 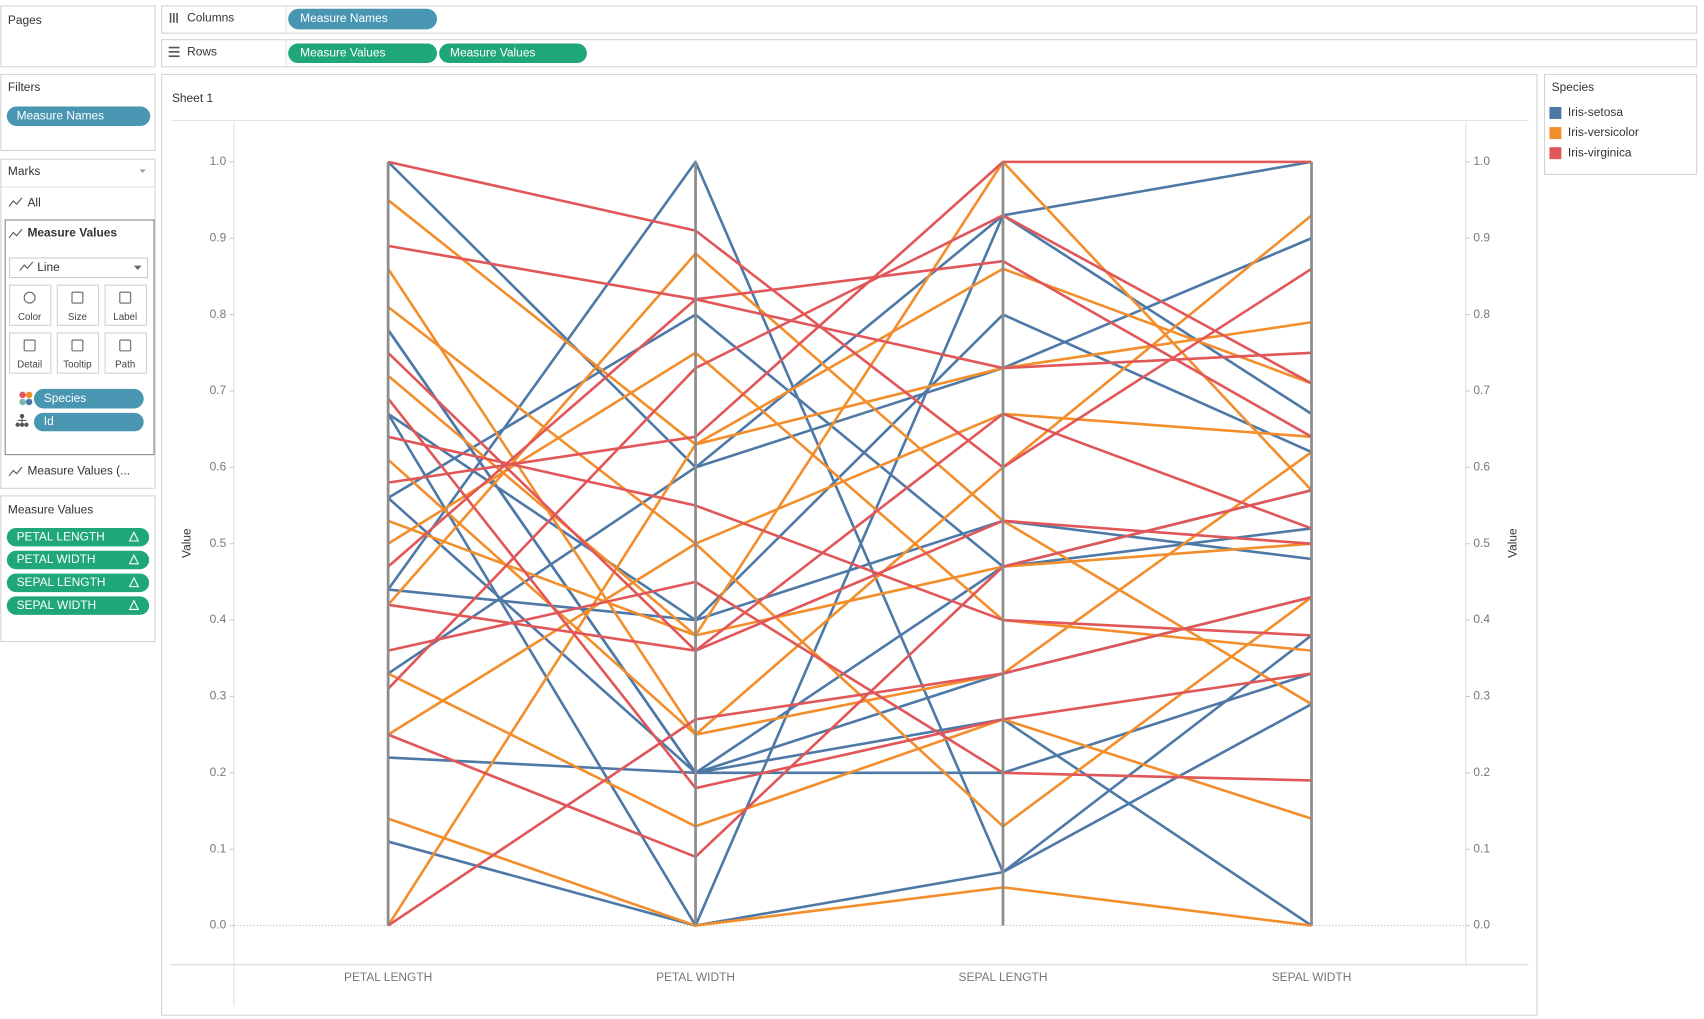 I want to click on y2-tick-label: 0.0, so click(x=1481, y=925).